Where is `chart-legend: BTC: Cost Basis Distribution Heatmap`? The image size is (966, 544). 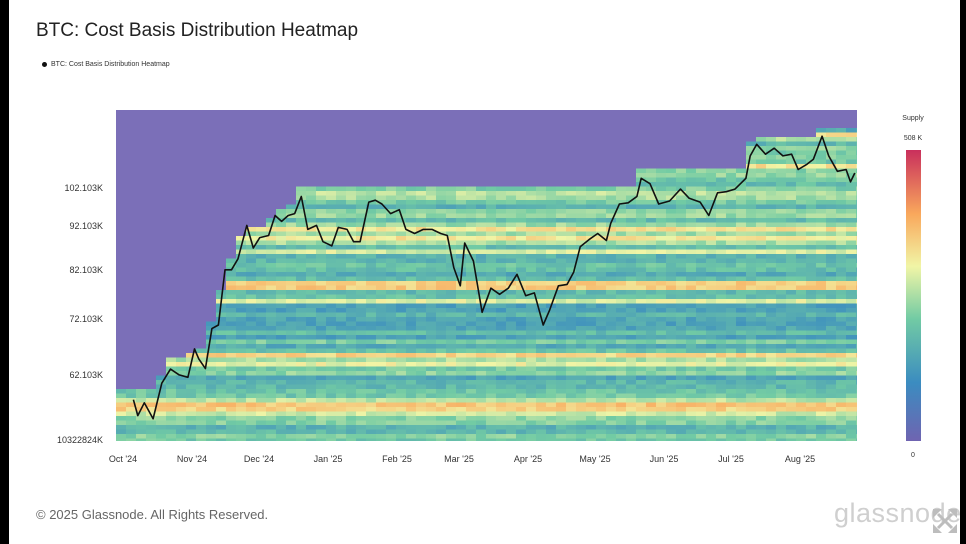 chart-legend: BTC: Cost Basis Distribution Heatmap is located at coordinates (106, 64).